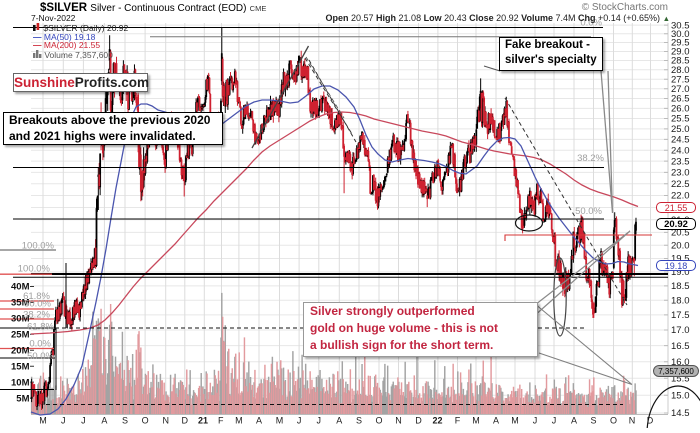 This screenshot has height=433, width=700. What do you see at coordinates (680, 300) in the screenshot?
I see `svg-text: 18.0` at bounding box center [680, 300].